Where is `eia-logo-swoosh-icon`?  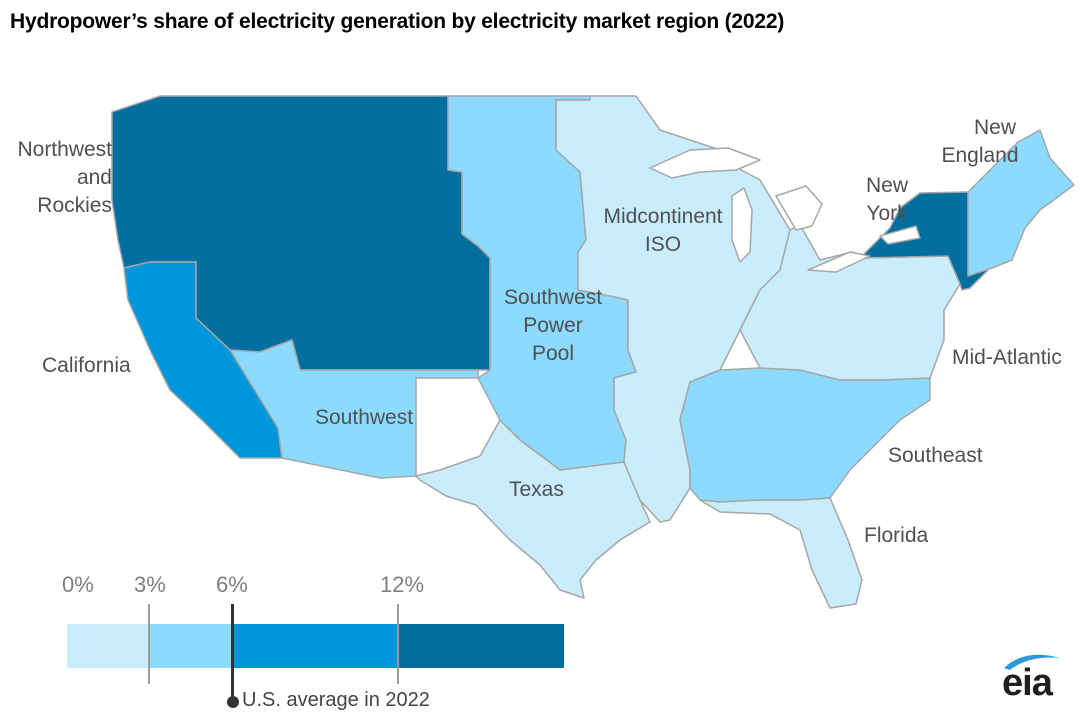
eia-logo-swoosh-icon is located at coordinates (1032, 662).